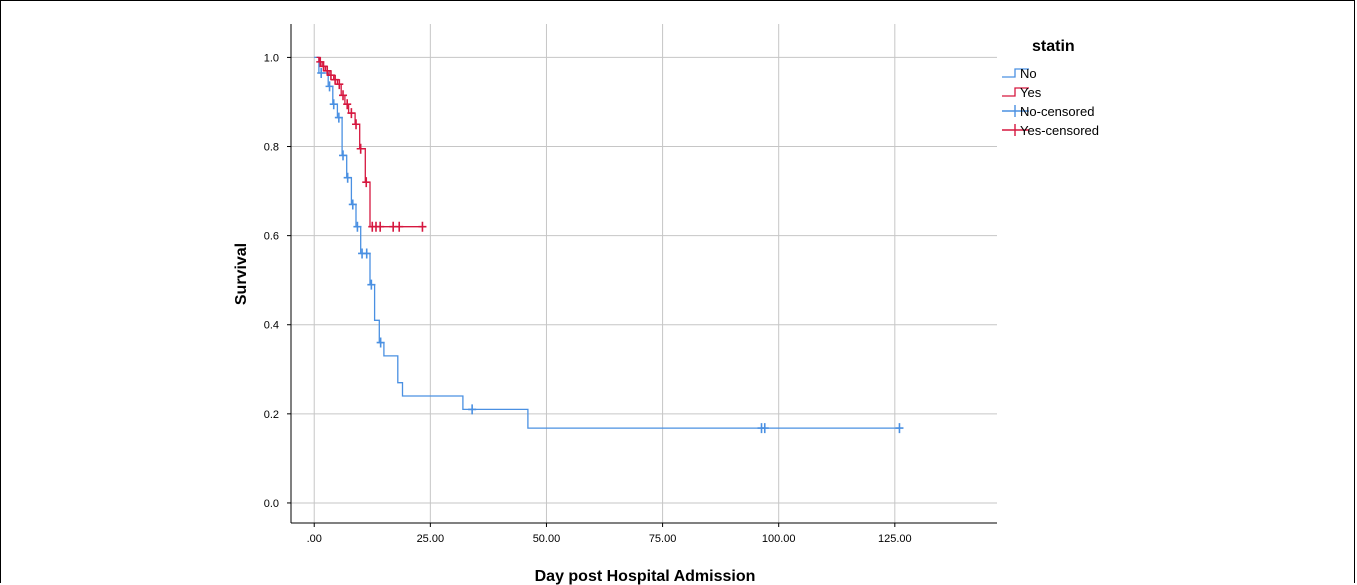 The width and height of the screenshot is (1357, 585). What do you see at coordinates (1050, 88) in the screenshot?
I see `legend: statin No Yes No-censored Yes-censored` at bounding box center [1050, 88].